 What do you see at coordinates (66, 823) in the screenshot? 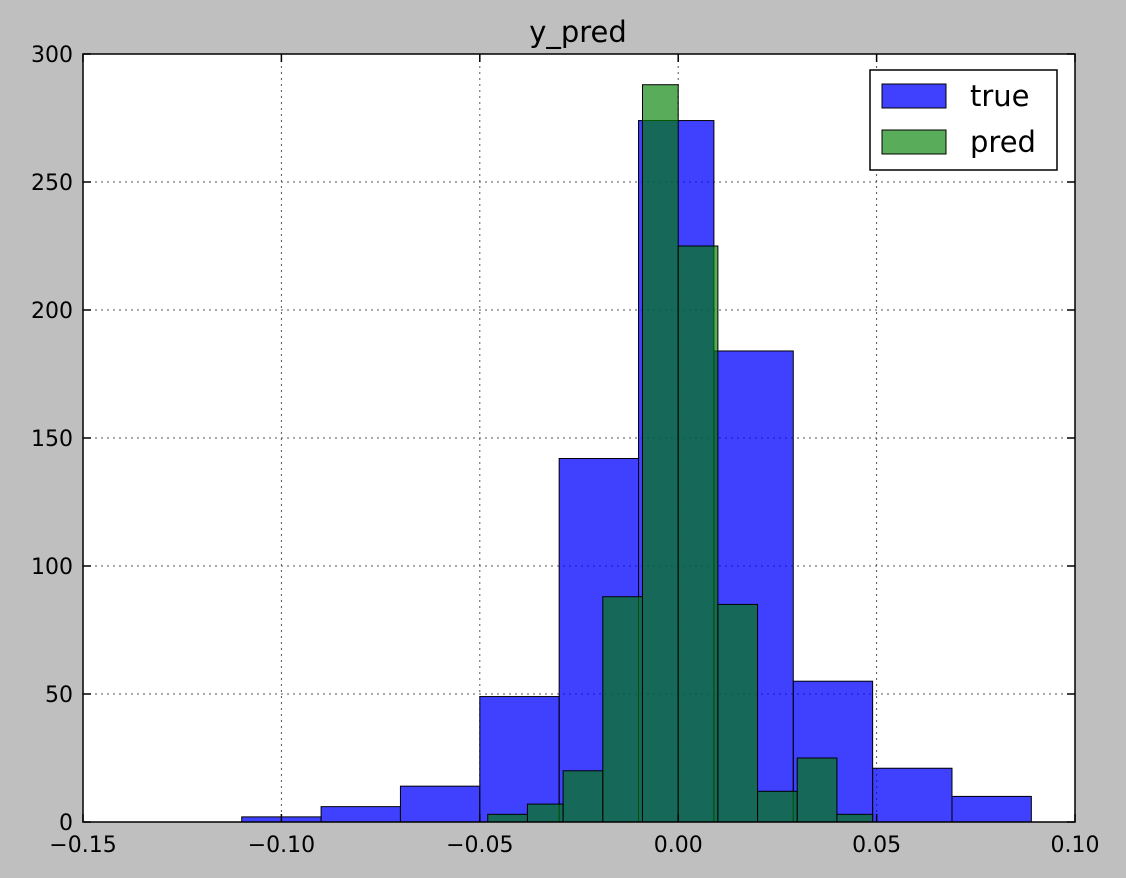
I see `y-tick-label: 0` at bounding box center [66, 823].